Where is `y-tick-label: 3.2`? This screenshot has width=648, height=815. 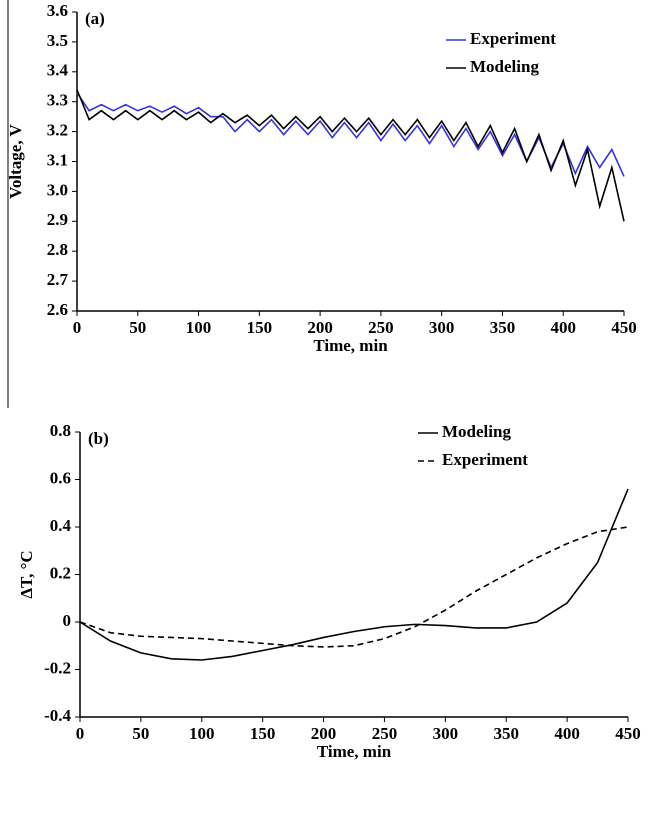
y-tick-label: 3.2 is located at coordinates (57, 130).